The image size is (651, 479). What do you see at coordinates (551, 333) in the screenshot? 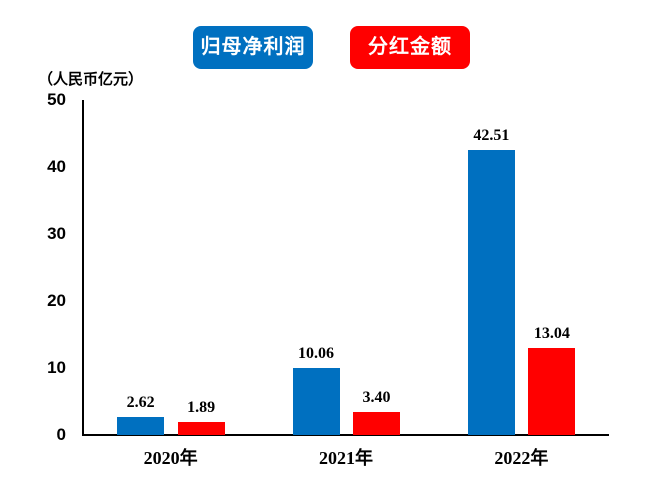
I see `bar-value-label: 13.04` at bounding box center [551, 333].